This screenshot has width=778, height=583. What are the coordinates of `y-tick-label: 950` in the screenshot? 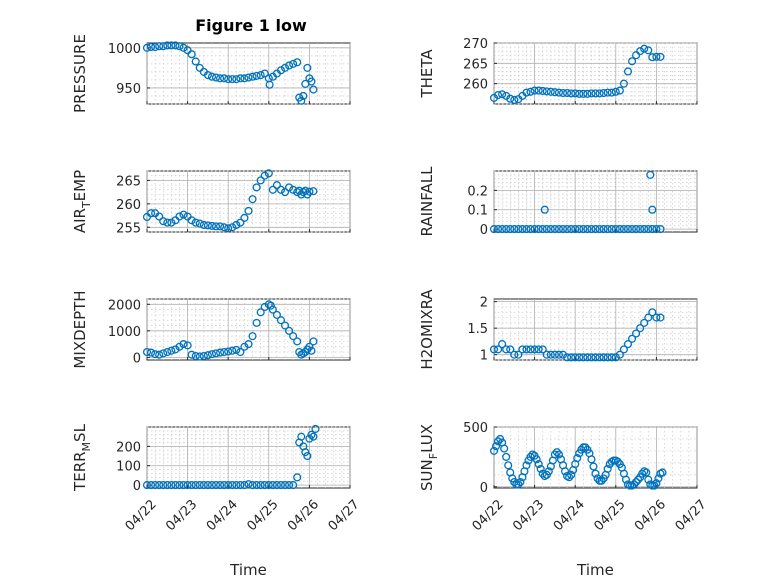 It's located at (128, 89).